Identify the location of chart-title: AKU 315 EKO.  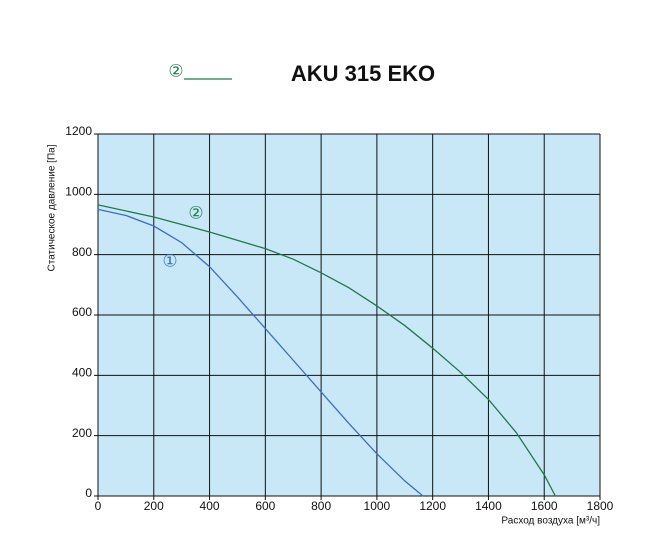
(363, 73).